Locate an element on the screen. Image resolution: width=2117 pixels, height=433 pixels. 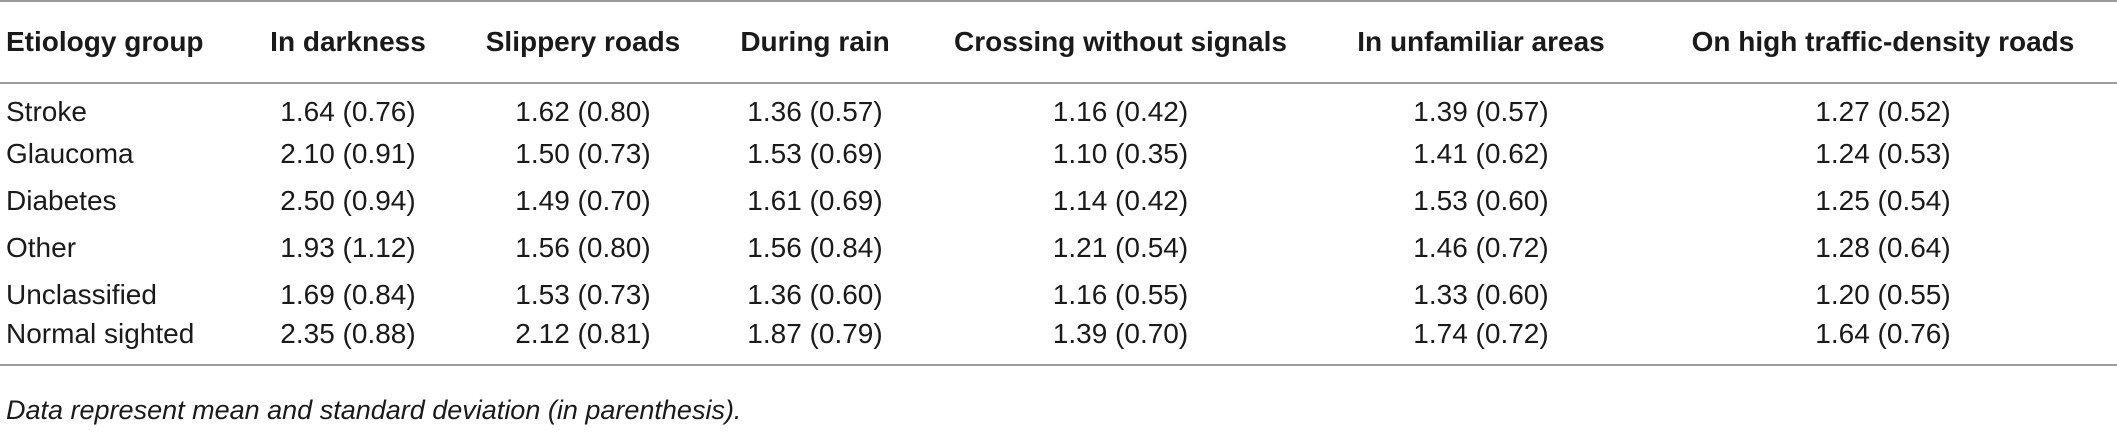
row-label: Other is located at coordinates (41, 247).